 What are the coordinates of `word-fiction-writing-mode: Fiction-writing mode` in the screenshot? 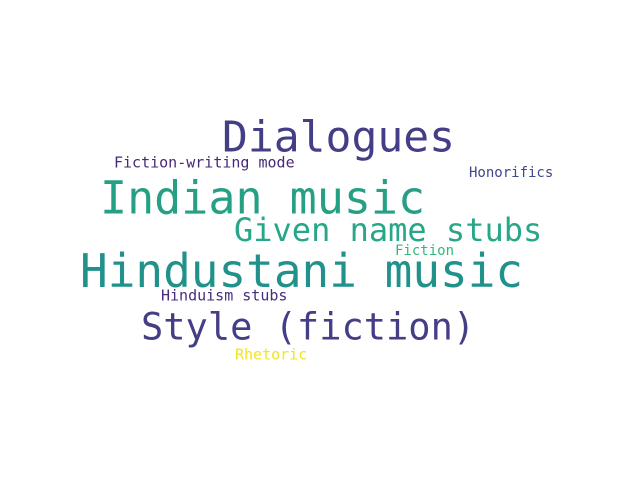 It's located at (204, 162).